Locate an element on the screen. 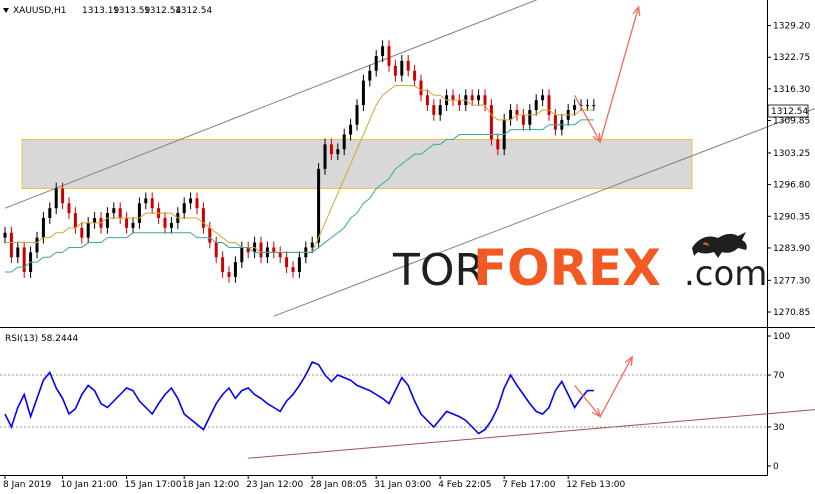  time-tick-label: 4 Feb 22:05 is located at coordinates (464, 485).